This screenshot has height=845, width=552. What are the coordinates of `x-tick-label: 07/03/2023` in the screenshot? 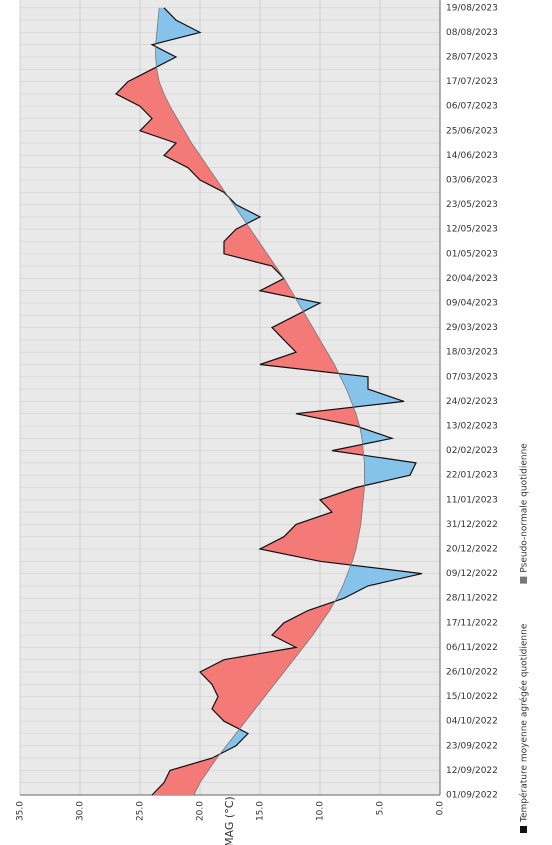 It's located at (472, 377).